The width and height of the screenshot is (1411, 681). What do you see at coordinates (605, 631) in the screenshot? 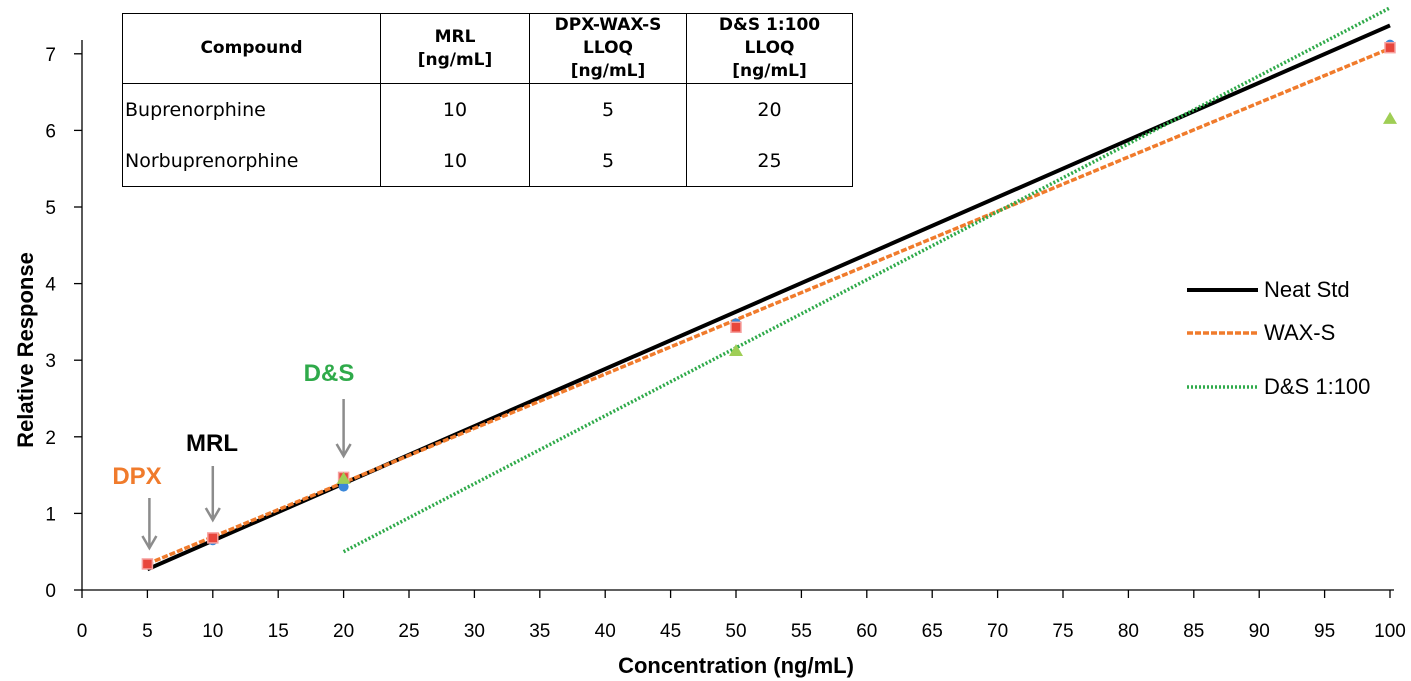
I see `x-tick-label: 40` at bounding box center [605, 631].